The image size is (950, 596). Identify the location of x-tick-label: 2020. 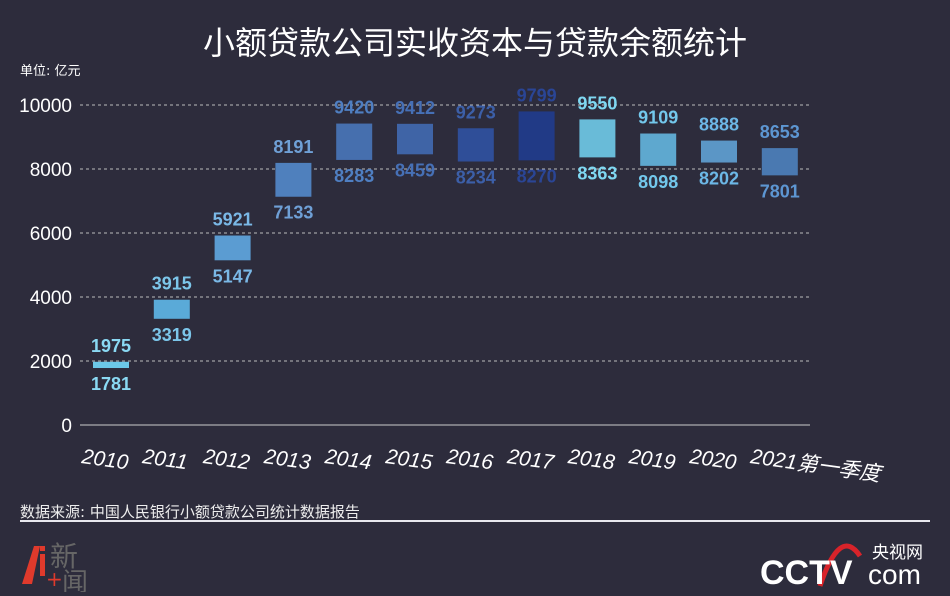
(712, 459).